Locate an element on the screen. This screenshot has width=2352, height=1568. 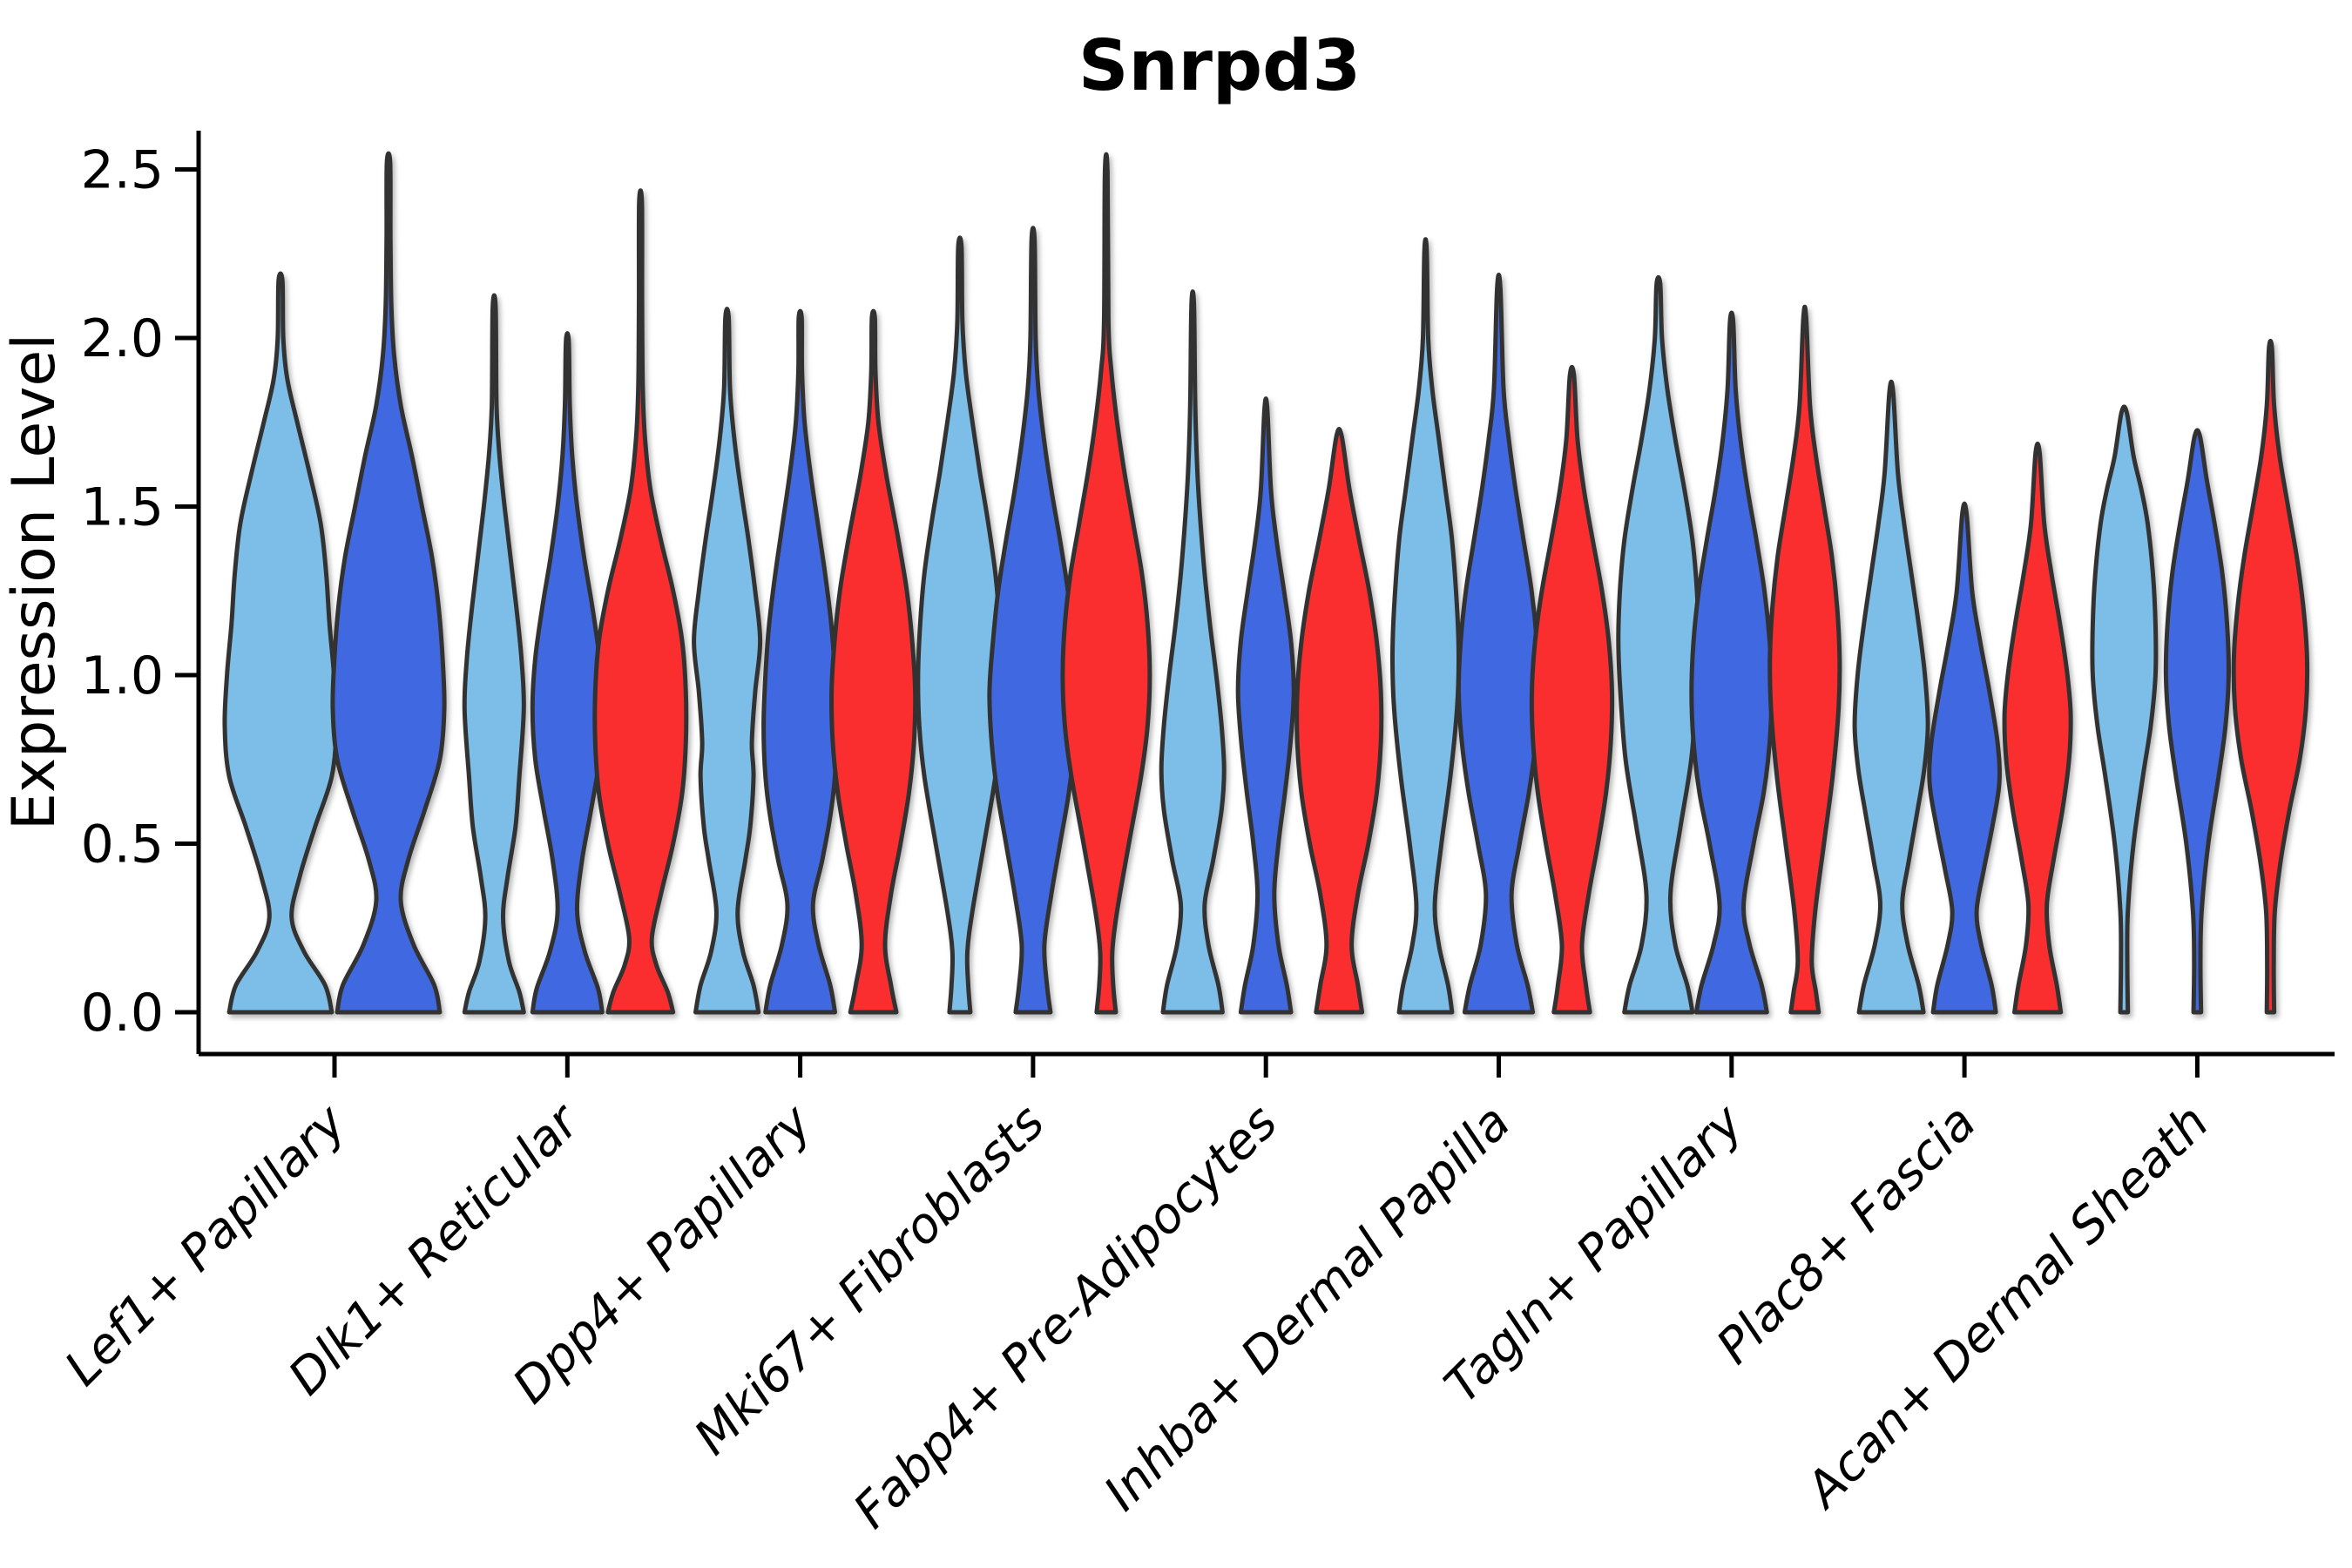
y-axis-label: Expression Level is located at coordinates (34, 582).